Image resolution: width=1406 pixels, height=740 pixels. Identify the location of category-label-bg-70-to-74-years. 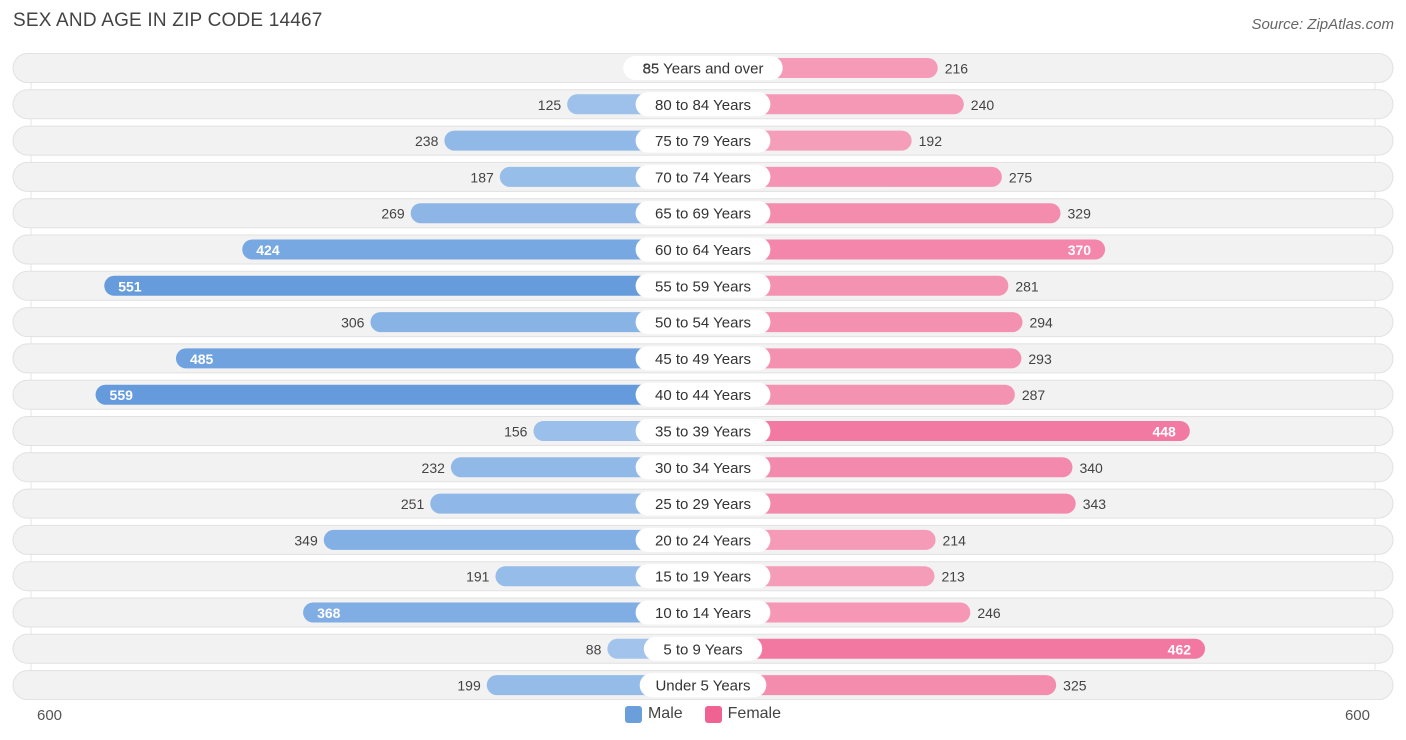
(703, 176).